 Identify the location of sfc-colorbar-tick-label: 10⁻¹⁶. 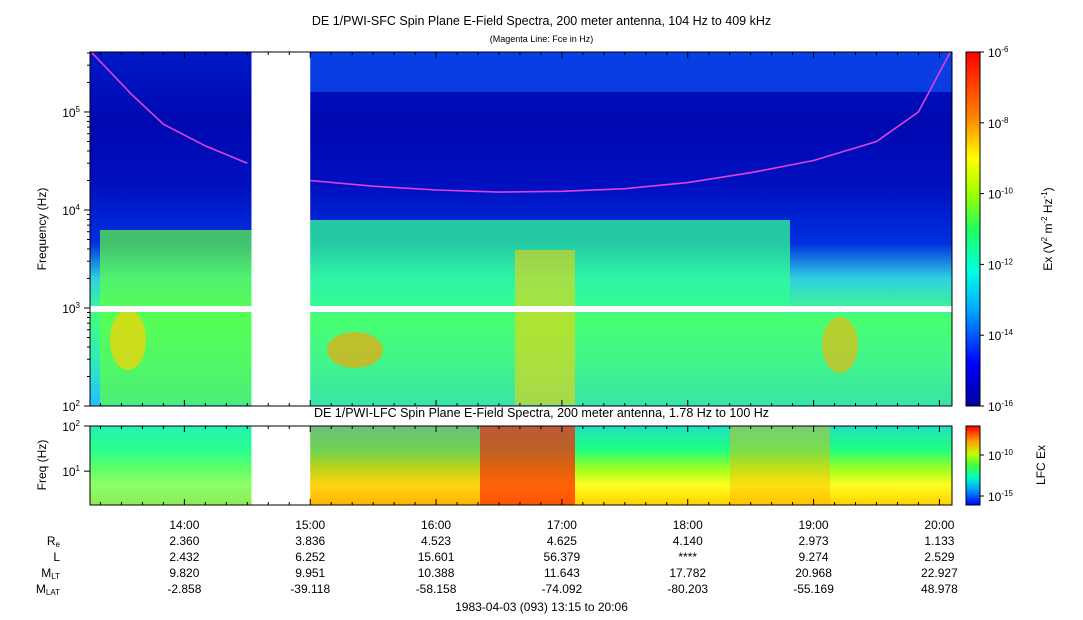
(1000, 406).